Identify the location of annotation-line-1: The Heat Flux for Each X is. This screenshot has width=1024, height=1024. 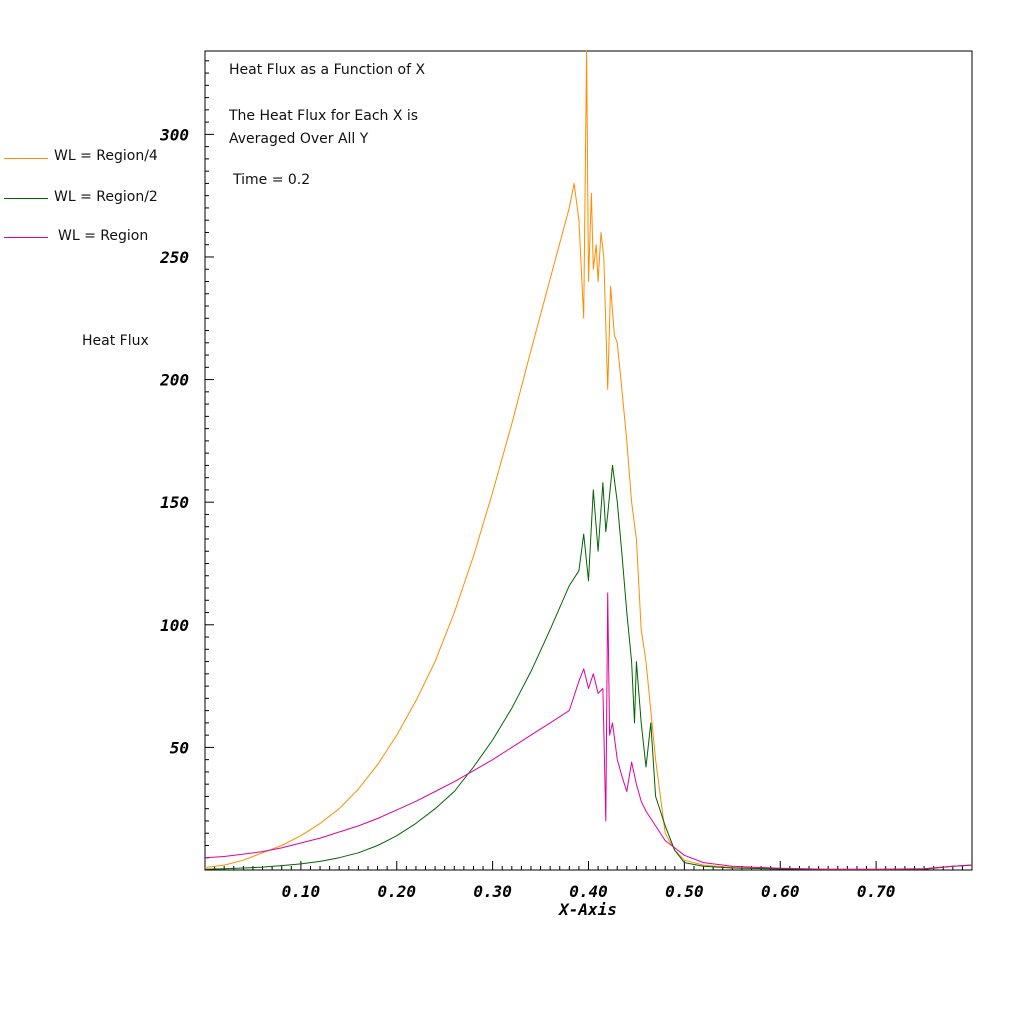
(324, 116).